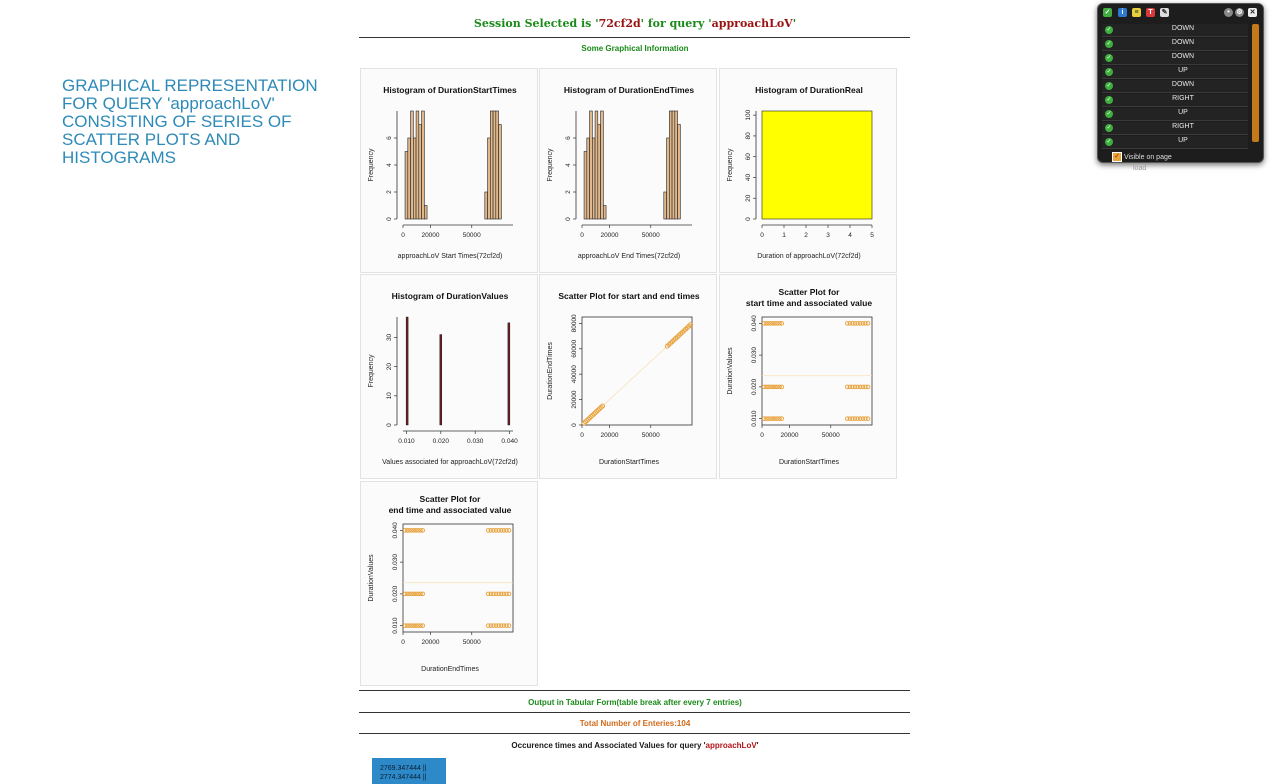 The height and width of the screenshot is (784, 1271). What do you see at coordinates (1117, 157) in the screenshot?
I see `checkbox-icon: ✓` at bounding box center [1117, 157].